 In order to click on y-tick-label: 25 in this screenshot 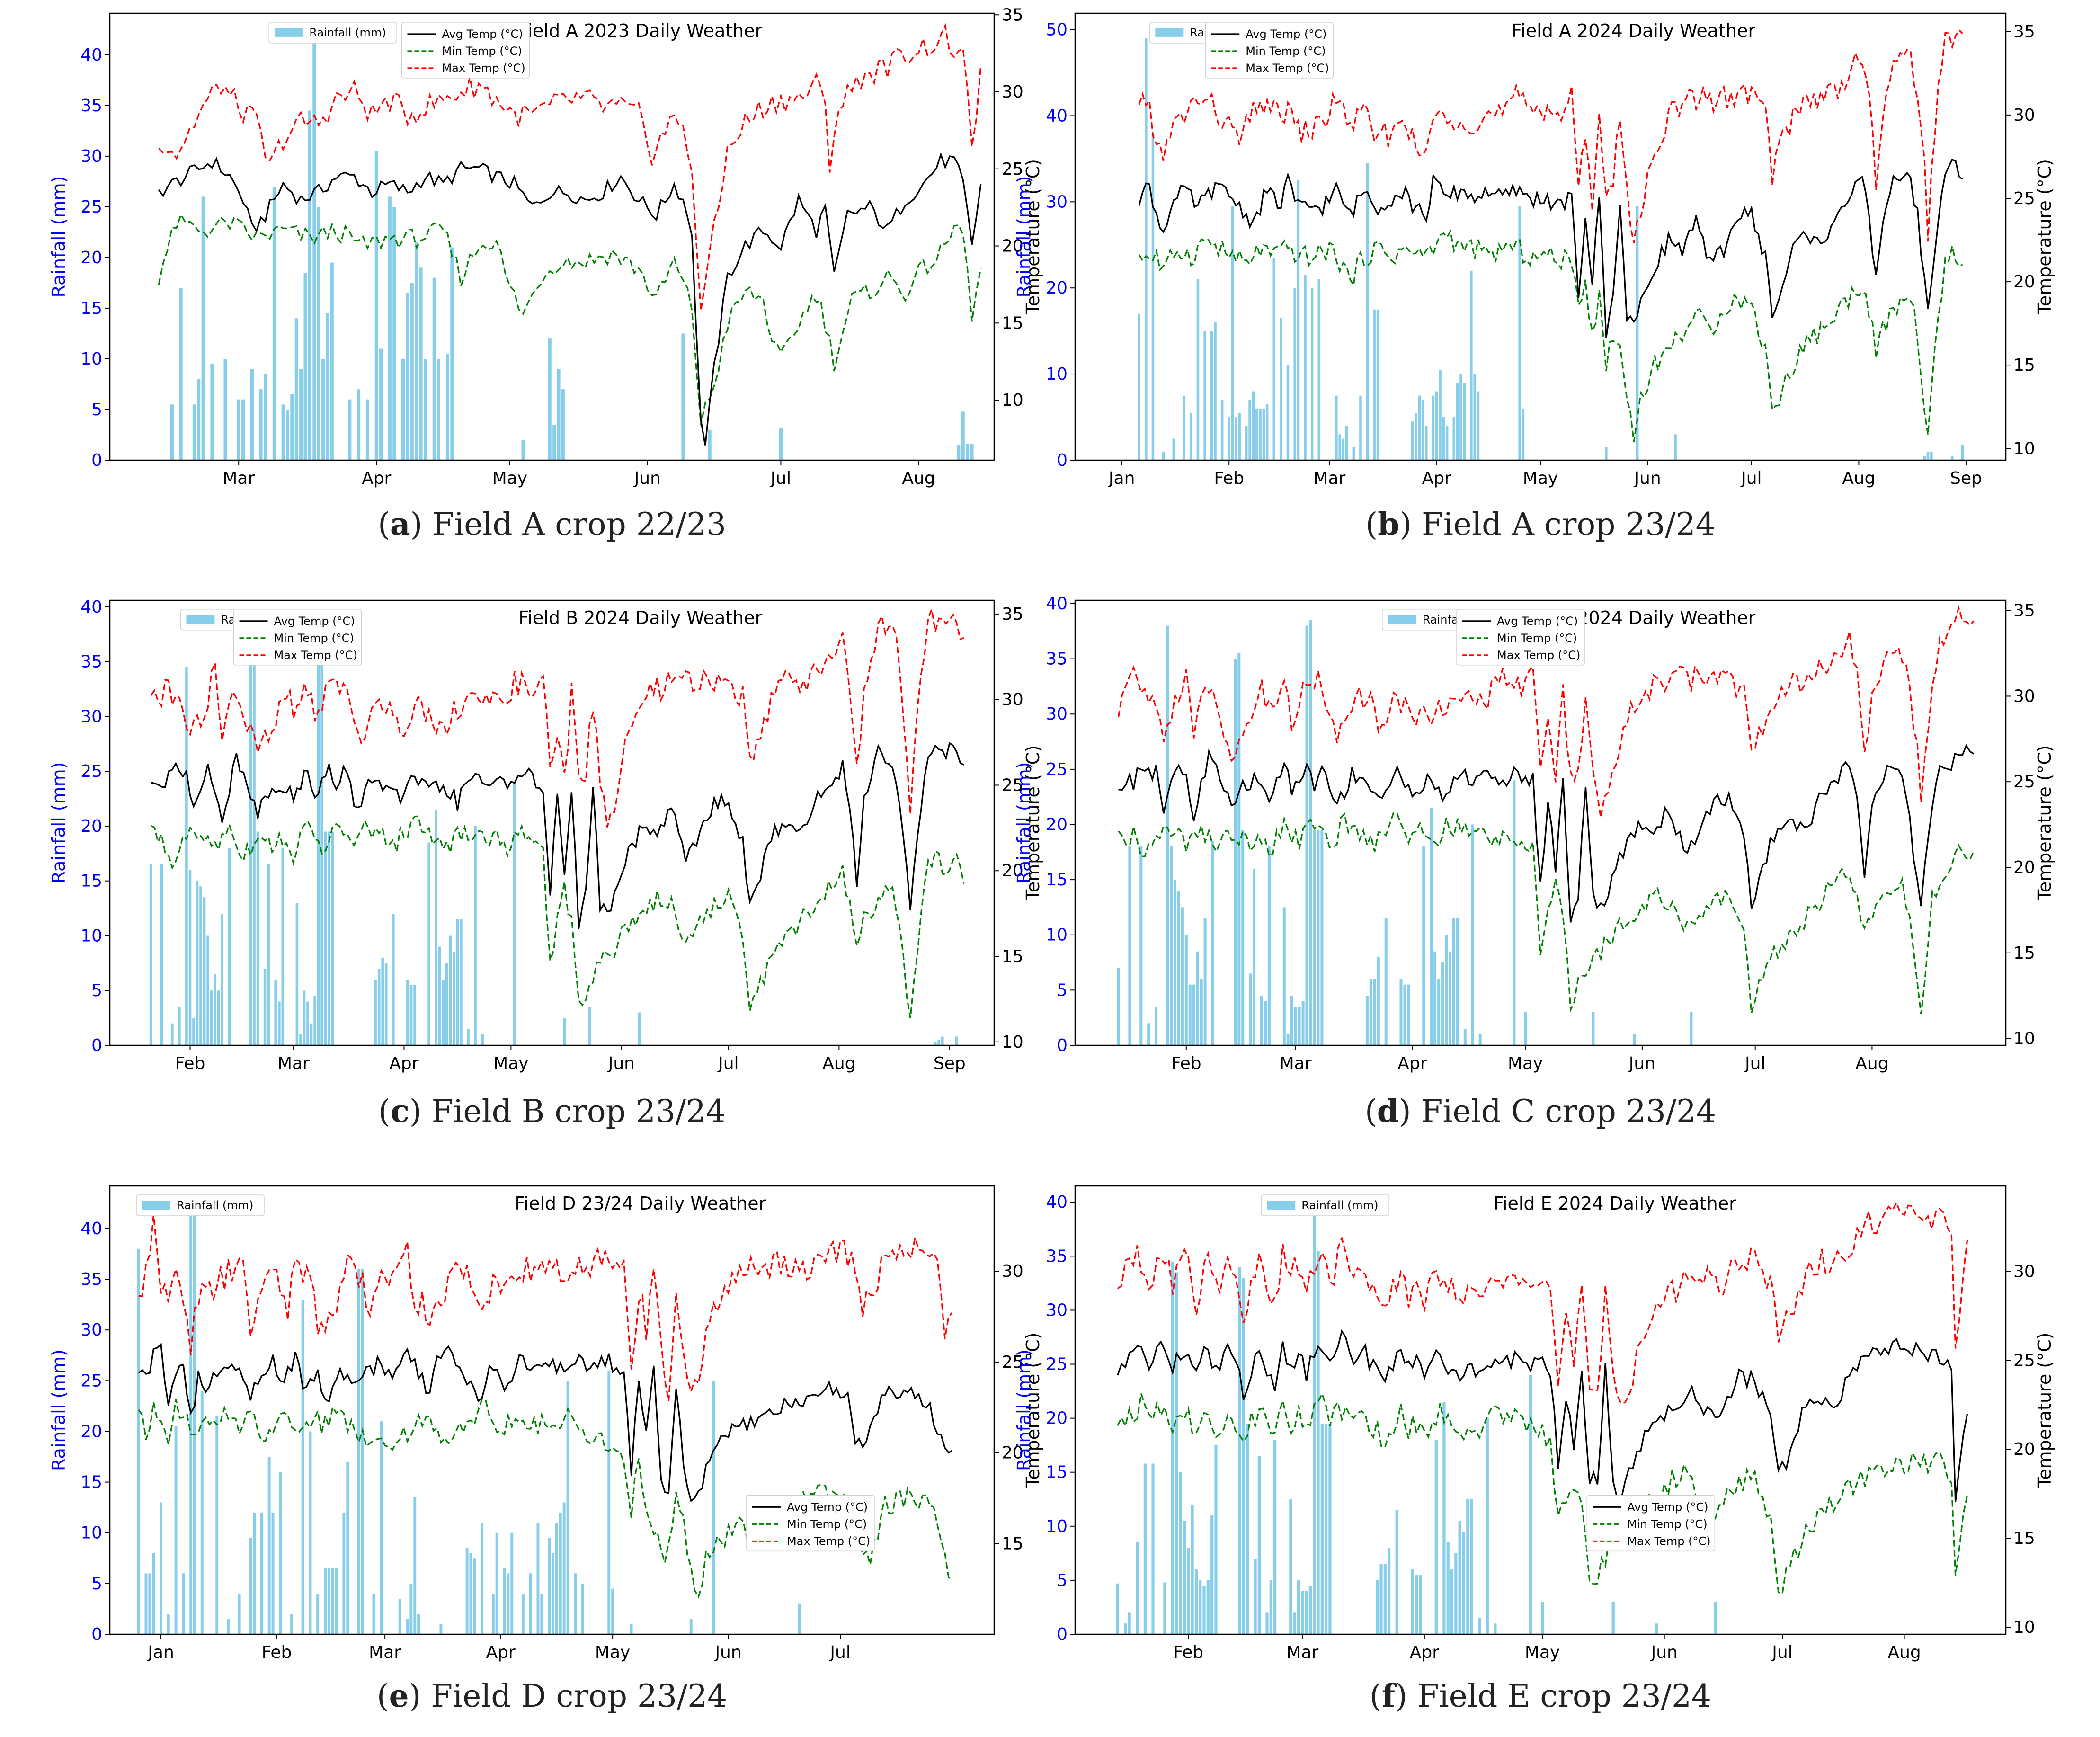, I will do `click(1057, 1364)`.